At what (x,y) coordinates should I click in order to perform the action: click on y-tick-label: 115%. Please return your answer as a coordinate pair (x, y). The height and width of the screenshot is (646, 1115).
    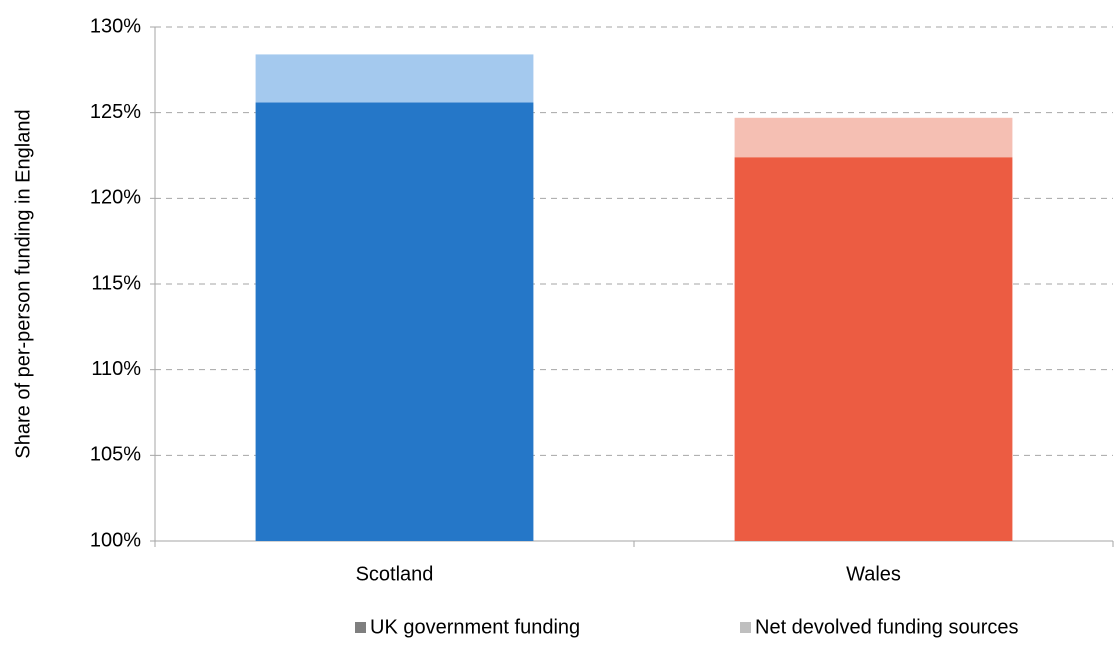
    Looking at the image, I should click on (116, 283).